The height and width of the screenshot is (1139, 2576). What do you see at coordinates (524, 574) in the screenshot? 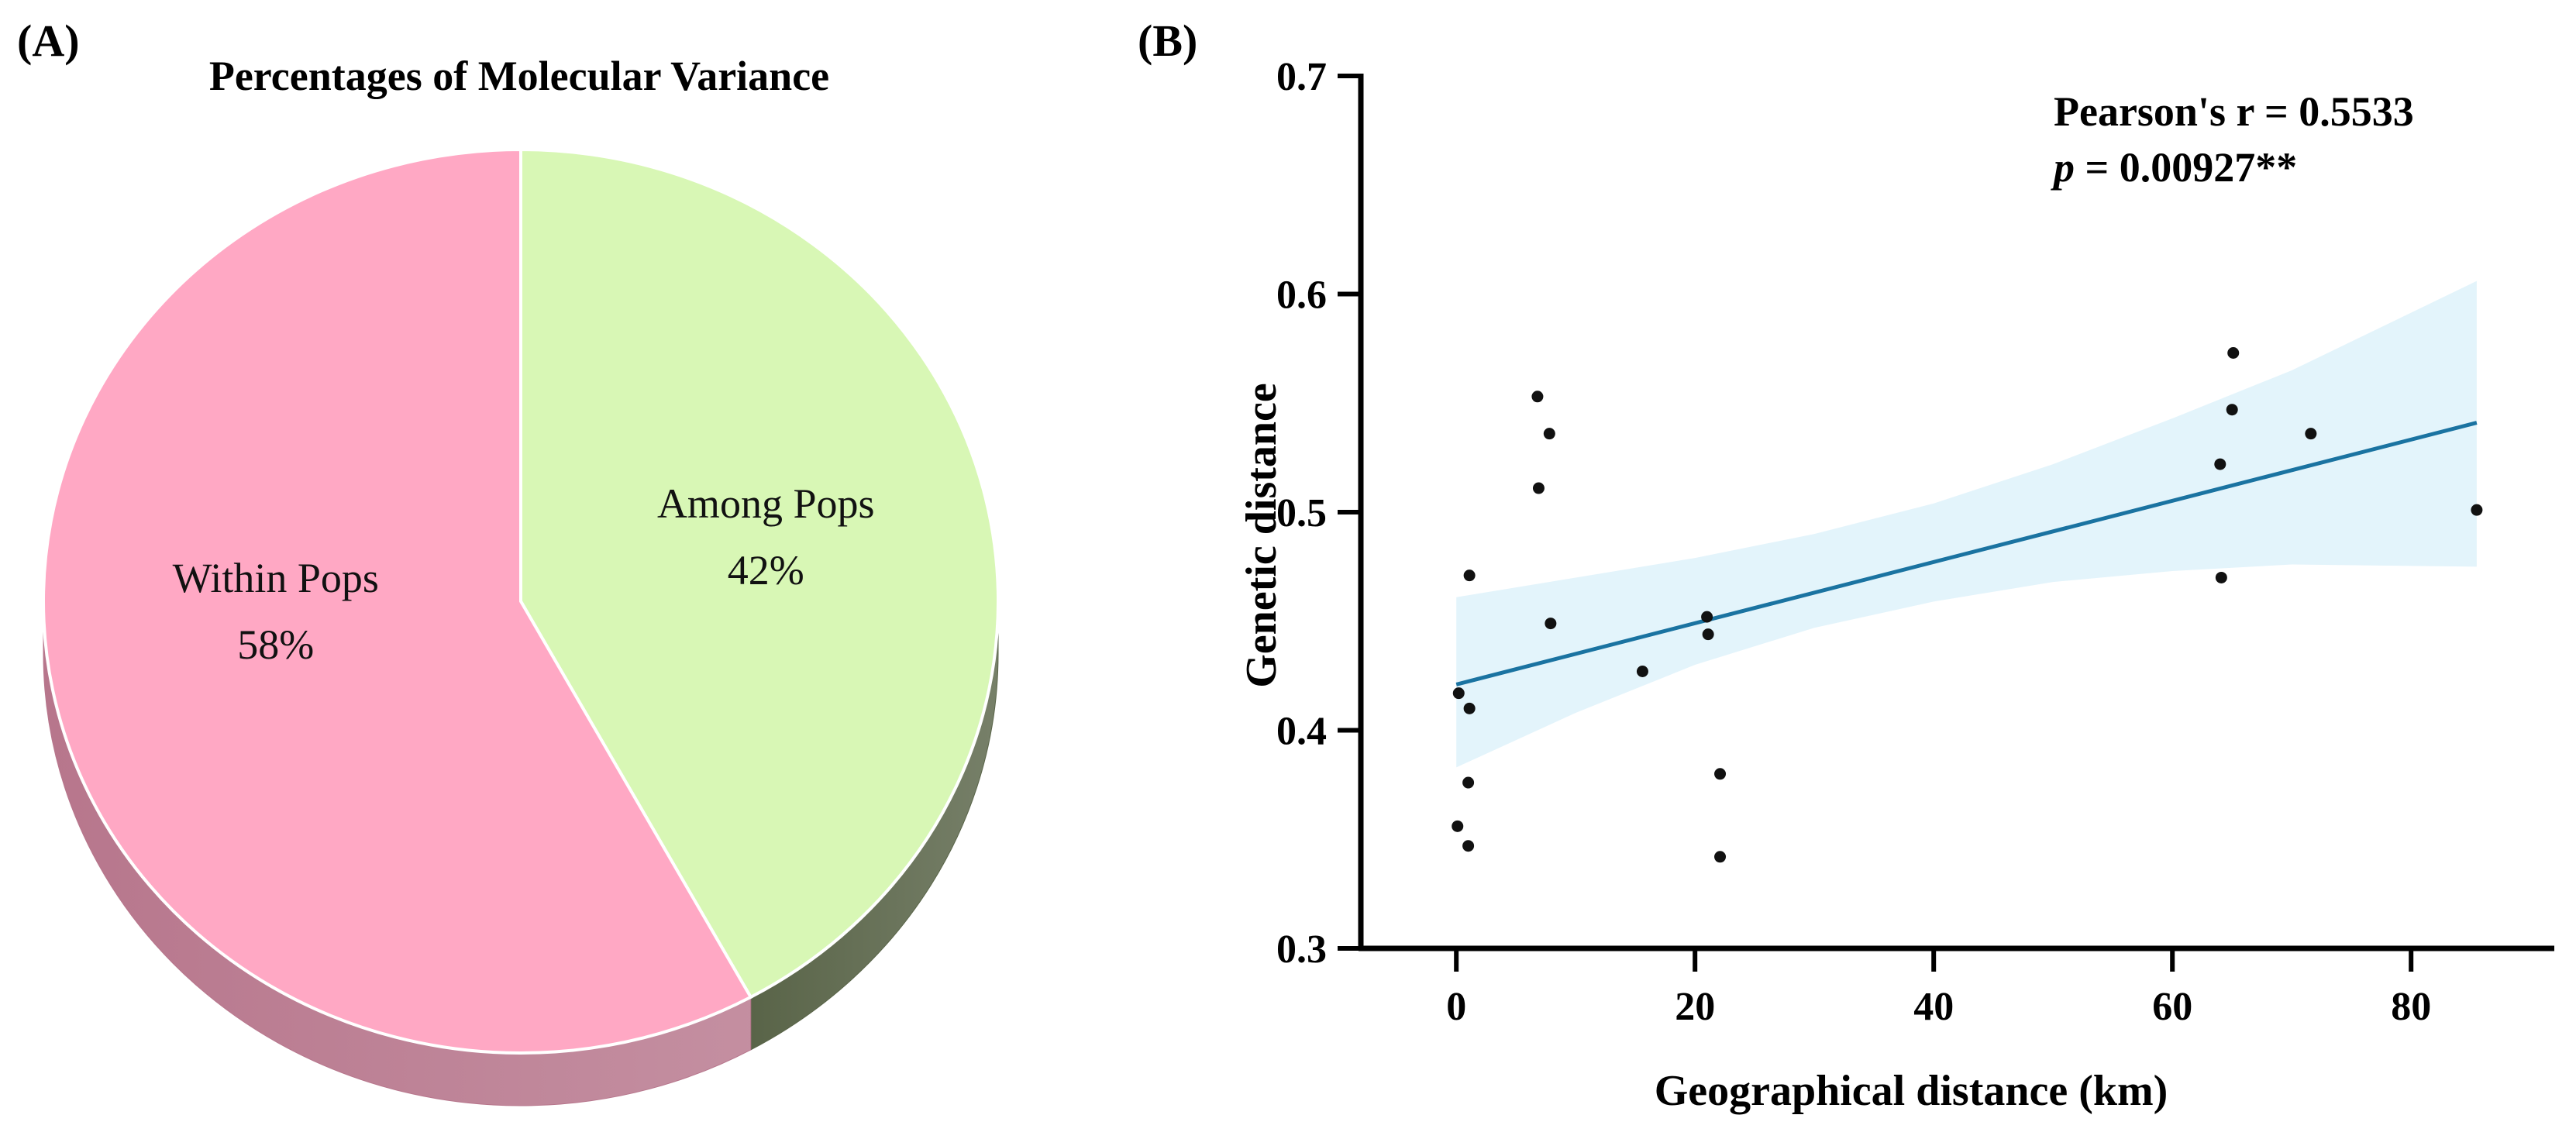
I see `pie-slice-labels: Among Pops 42% Within Pops 58%` at bounding box center [524, 574].